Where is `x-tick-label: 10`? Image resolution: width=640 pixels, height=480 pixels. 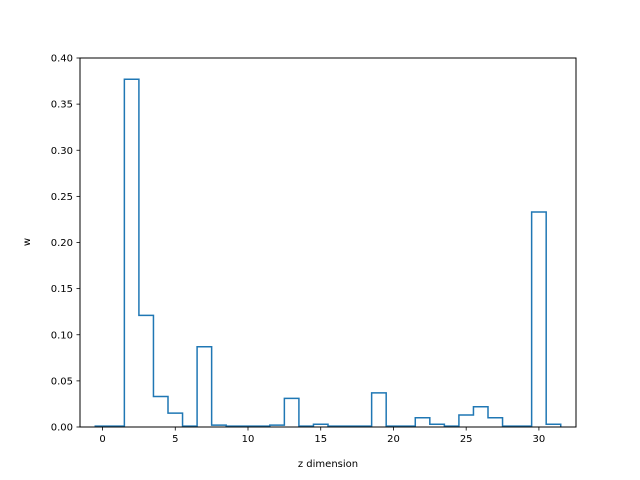
x-tick-label: 10 is located at coordinates (248, 439).